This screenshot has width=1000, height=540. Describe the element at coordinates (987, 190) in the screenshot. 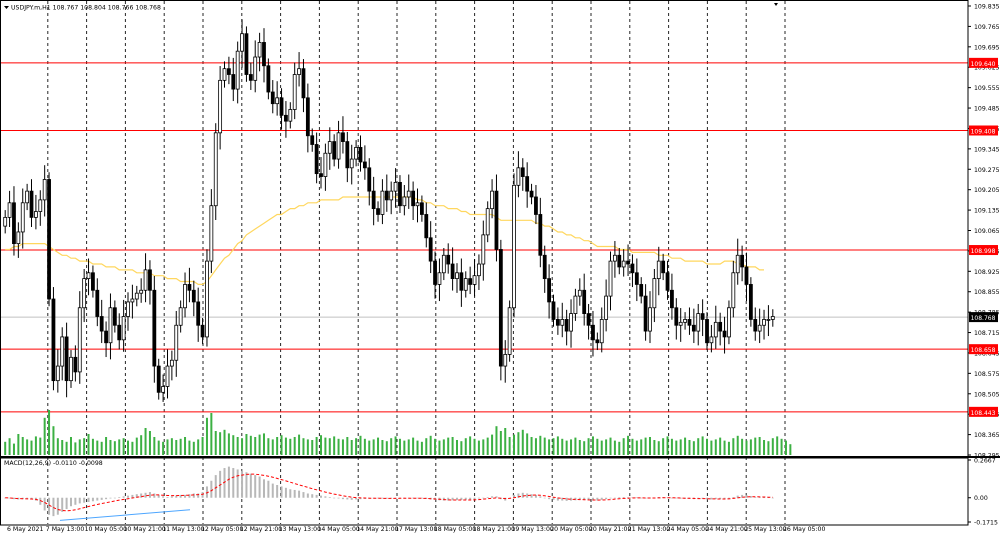

I see `y-tick-label: 109.205` at that location.